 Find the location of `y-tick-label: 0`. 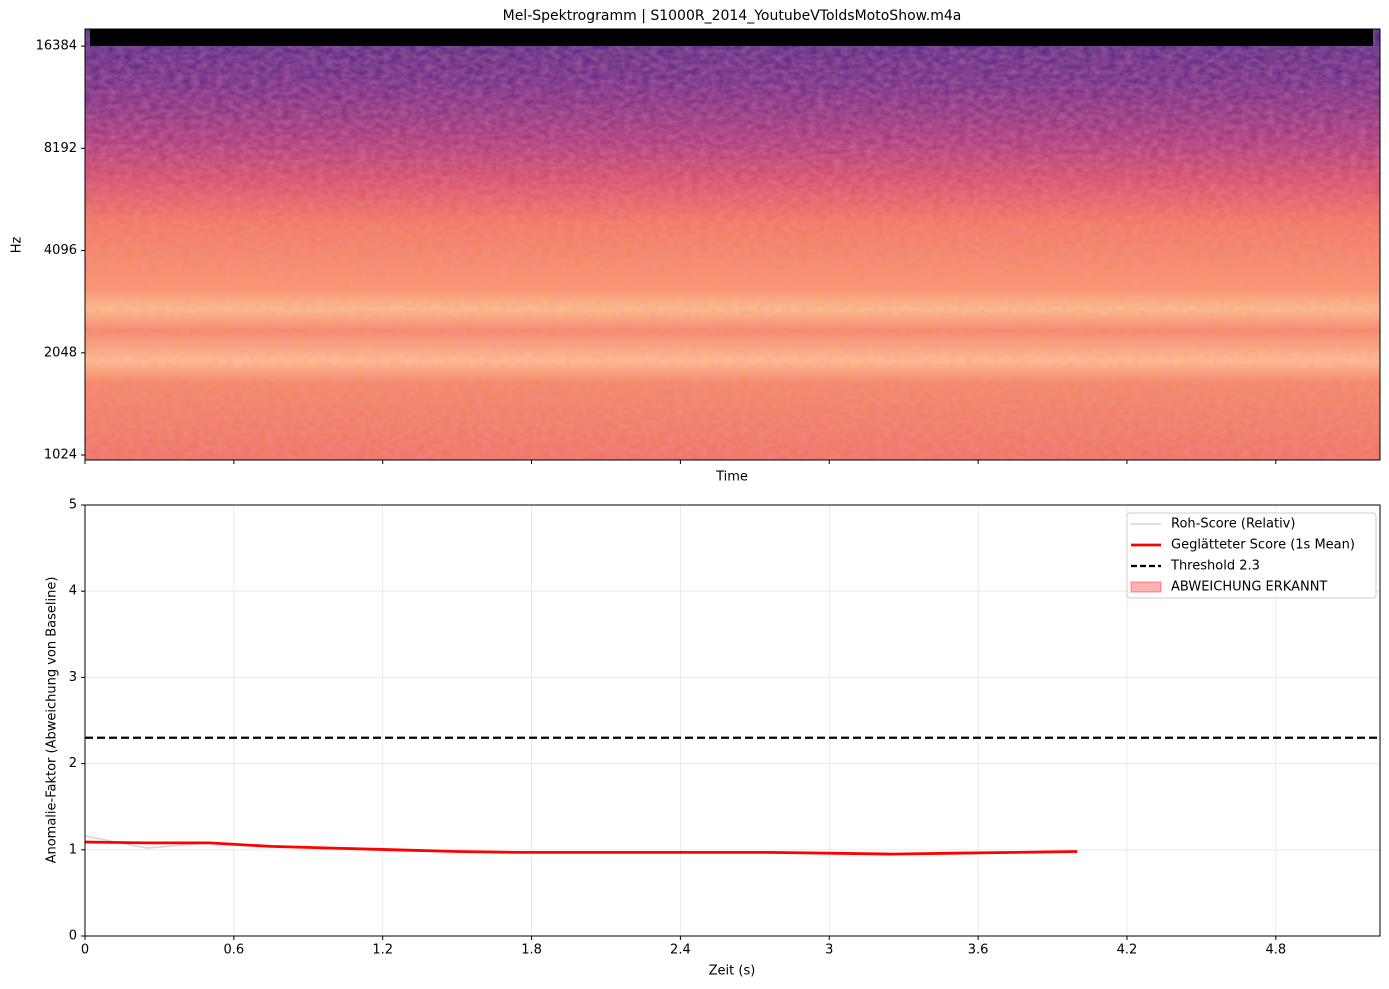

y-tick-label: 0 is located at coordinates (73, 936).